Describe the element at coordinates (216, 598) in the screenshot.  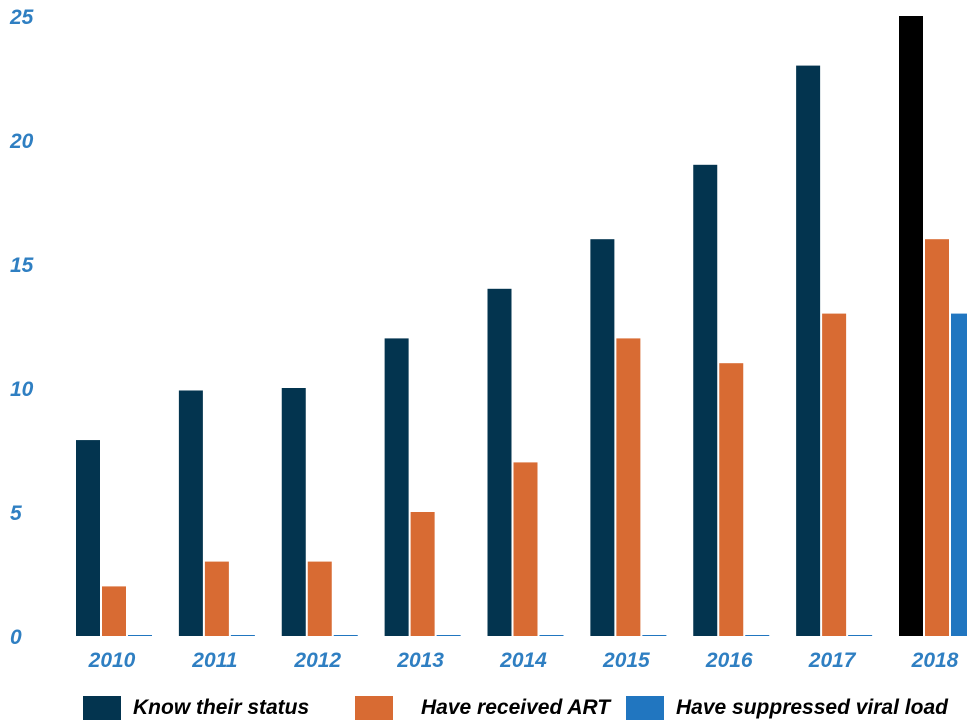
I see `bar-have-received-art-2011` at that location.